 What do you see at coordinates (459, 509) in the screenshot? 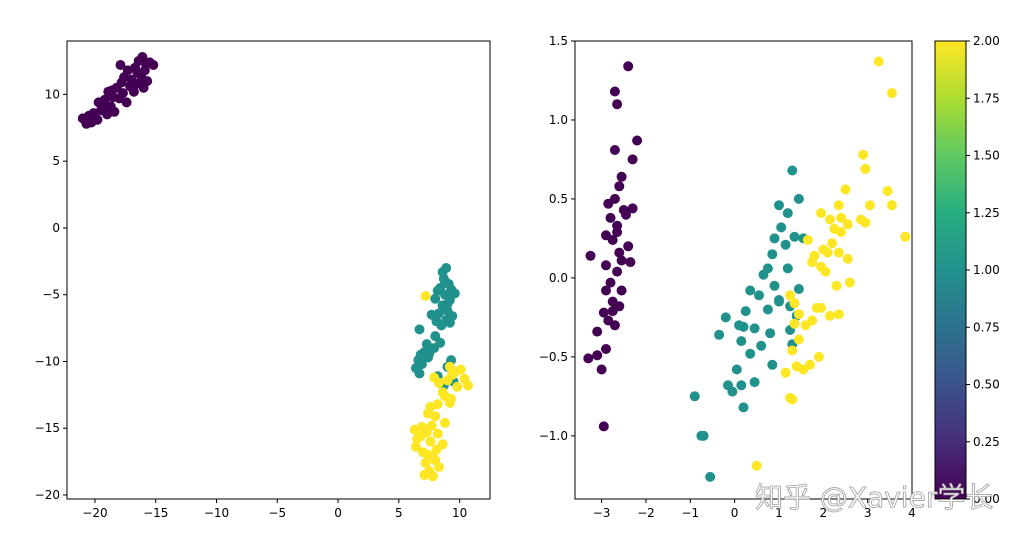
I see `x-tick: 10` at bounding box center [459, 509].